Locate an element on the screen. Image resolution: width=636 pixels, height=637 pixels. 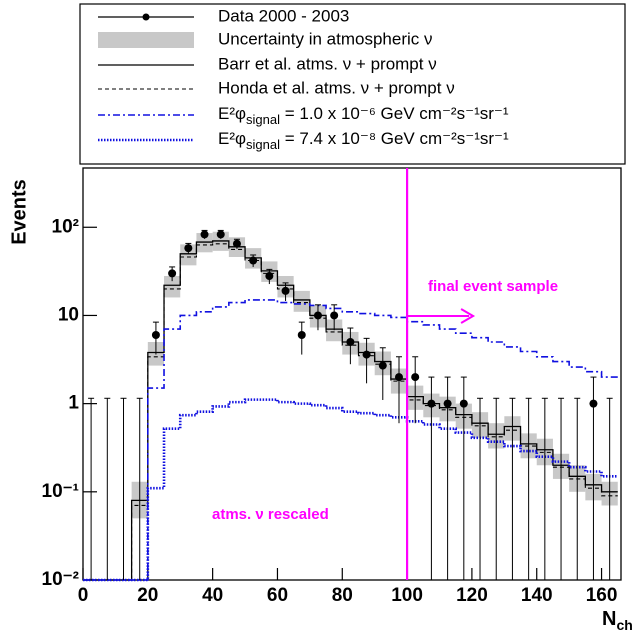
annotation: final event sample is located at coordinates (493, 286).